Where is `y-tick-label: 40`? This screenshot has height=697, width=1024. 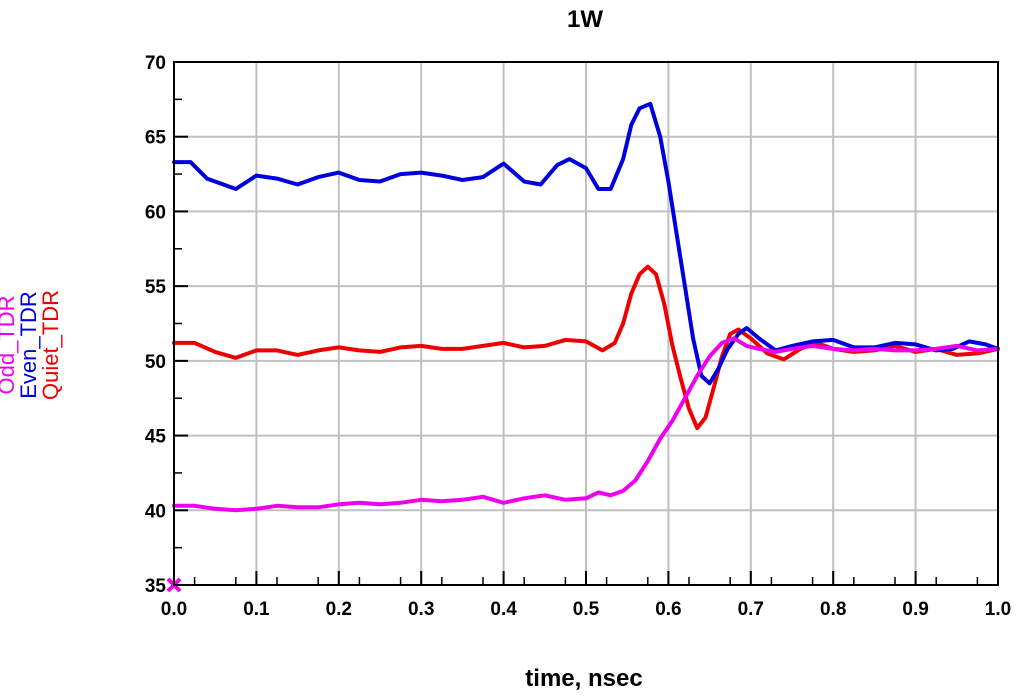
y-tick-label: 40 is located at coordinates (155, 511).